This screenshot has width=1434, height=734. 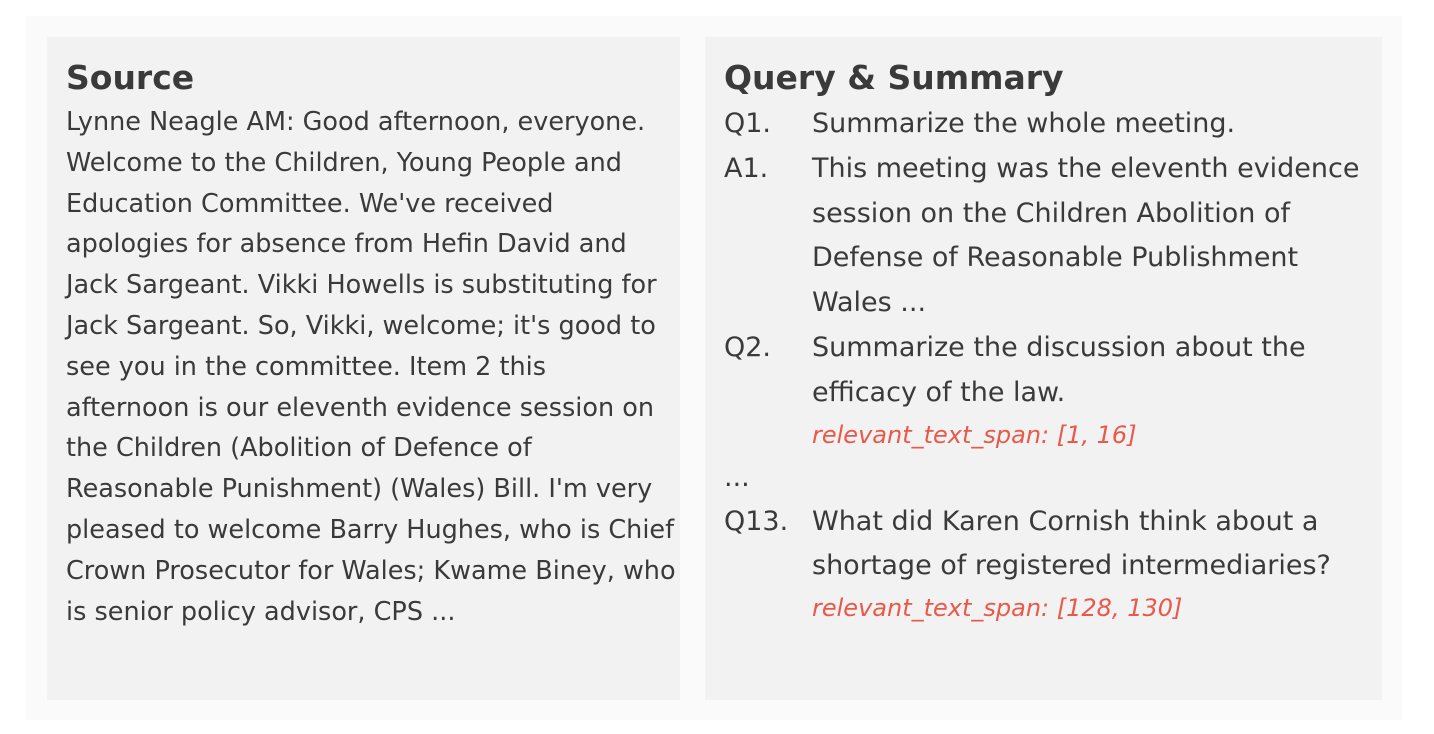 I want to click on relevant-span-label: relevant_text_span: [128, 130], so click(x=997, y=608).